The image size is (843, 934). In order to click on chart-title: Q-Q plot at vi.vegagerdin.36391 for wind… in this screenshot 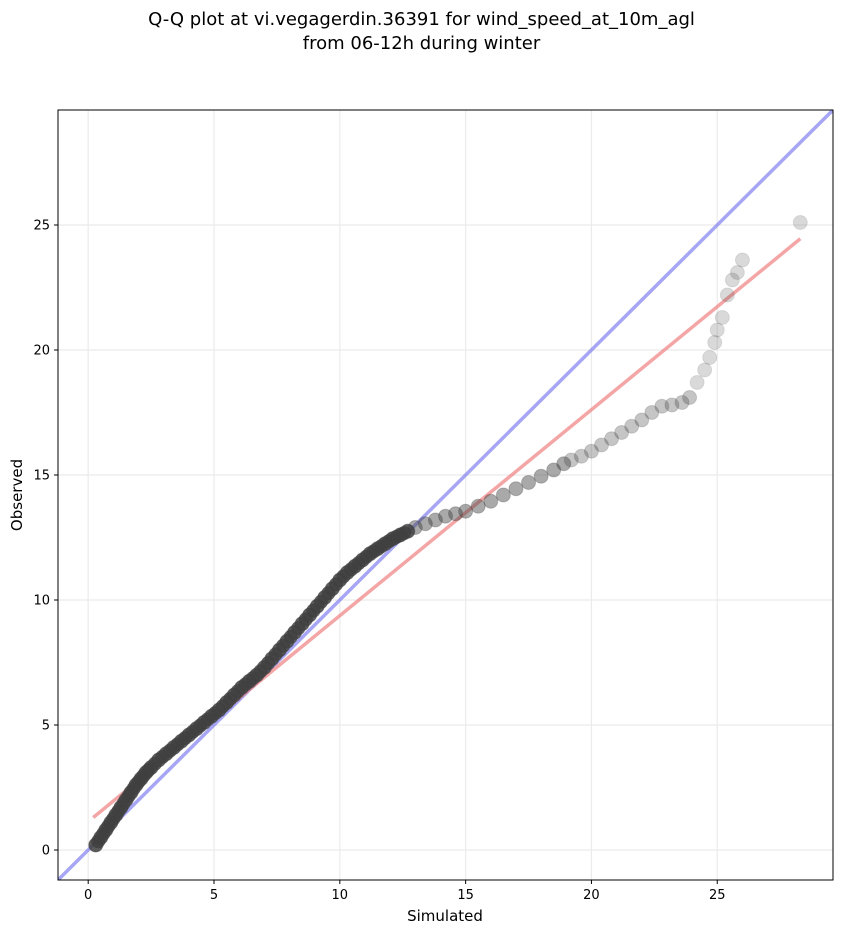, I will do `click(421, 32)`.